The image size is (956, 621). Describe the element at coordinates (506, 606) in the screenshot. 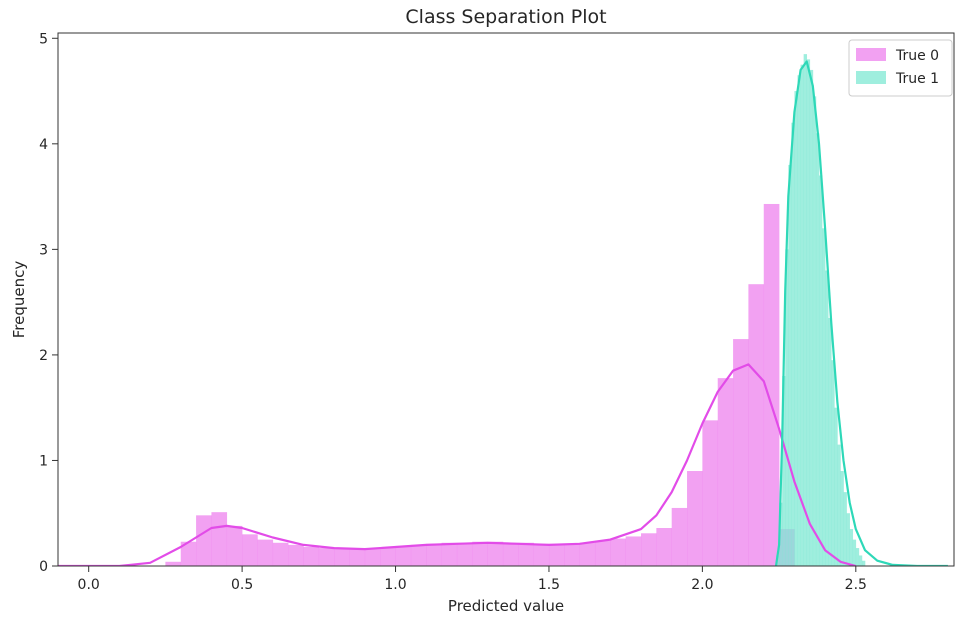

I see `x-axis-label: Predicted value` at that location.